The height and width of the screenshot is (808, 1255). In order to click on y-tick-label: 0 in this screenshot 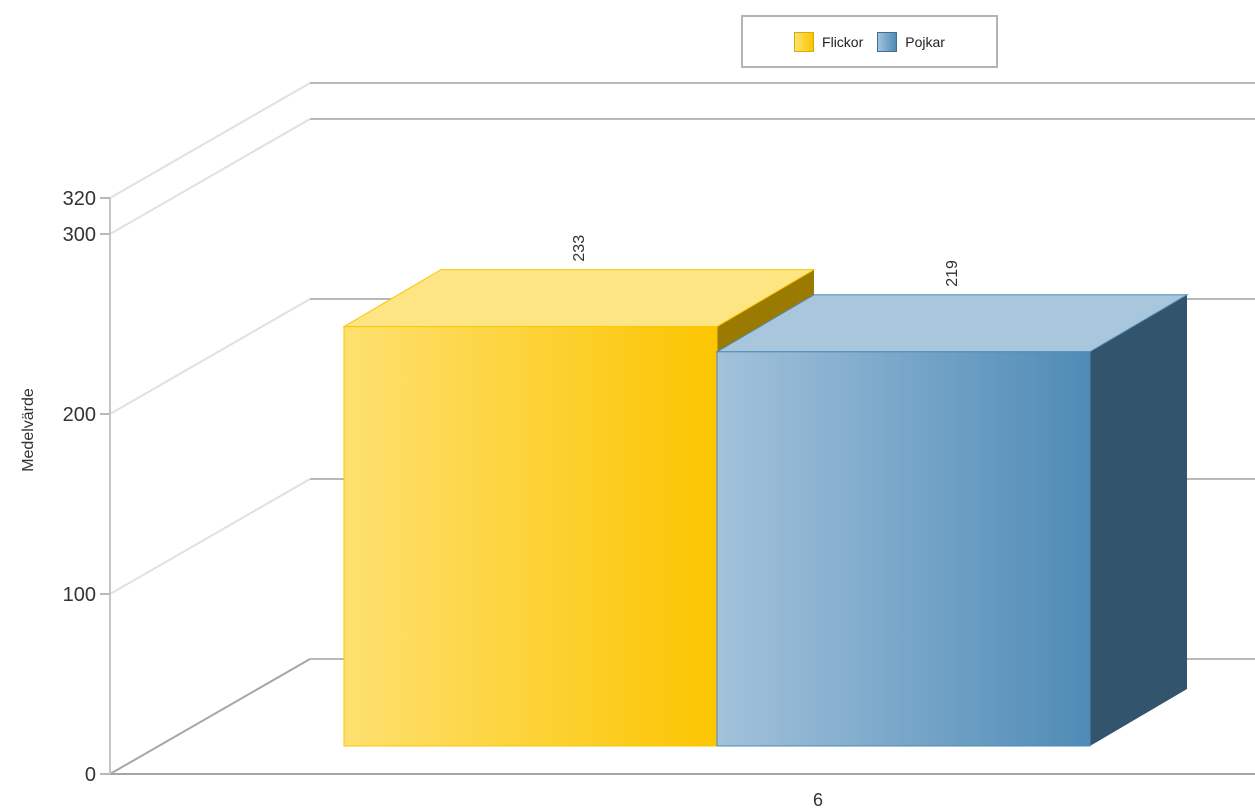, I will do `click(90, 775)`.